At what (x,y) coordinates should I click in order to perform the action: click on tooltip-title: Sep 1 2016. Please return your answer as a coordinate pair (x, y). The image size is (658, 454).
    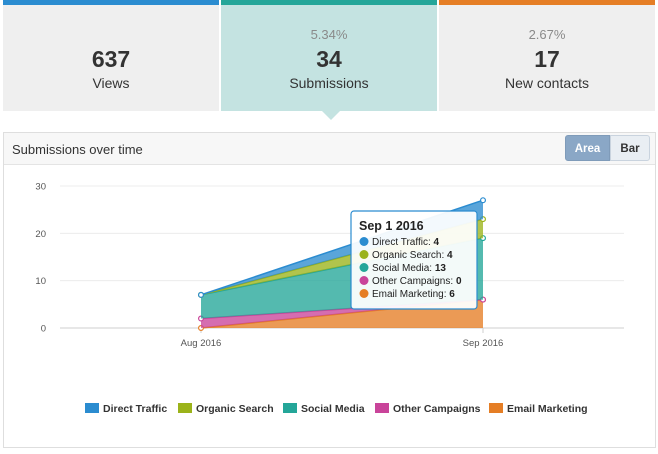
    Looking at the image, I should click on (391, 226).